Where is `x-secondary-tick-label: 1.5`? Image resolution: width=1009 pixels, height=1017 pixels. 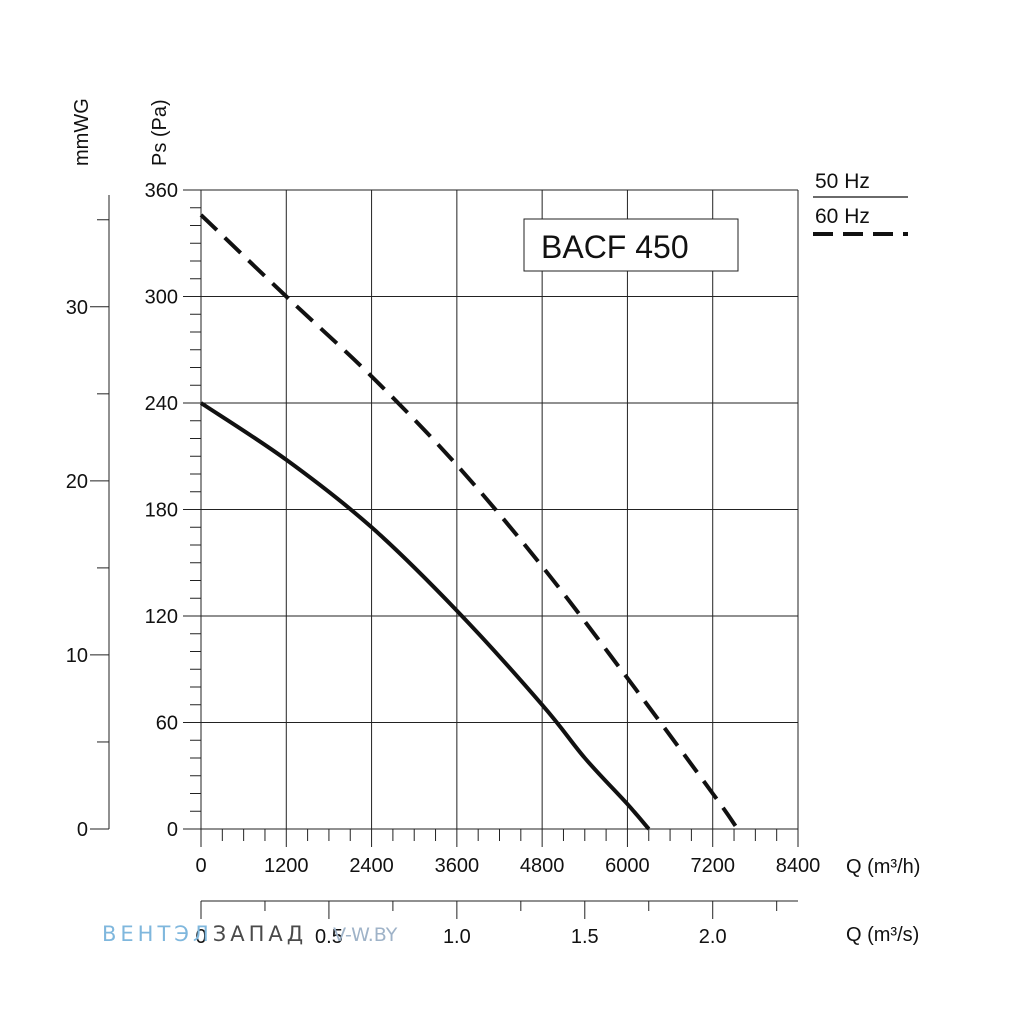
x-secondary-tick-label: 1.5 is located at coordinates (585, 937).